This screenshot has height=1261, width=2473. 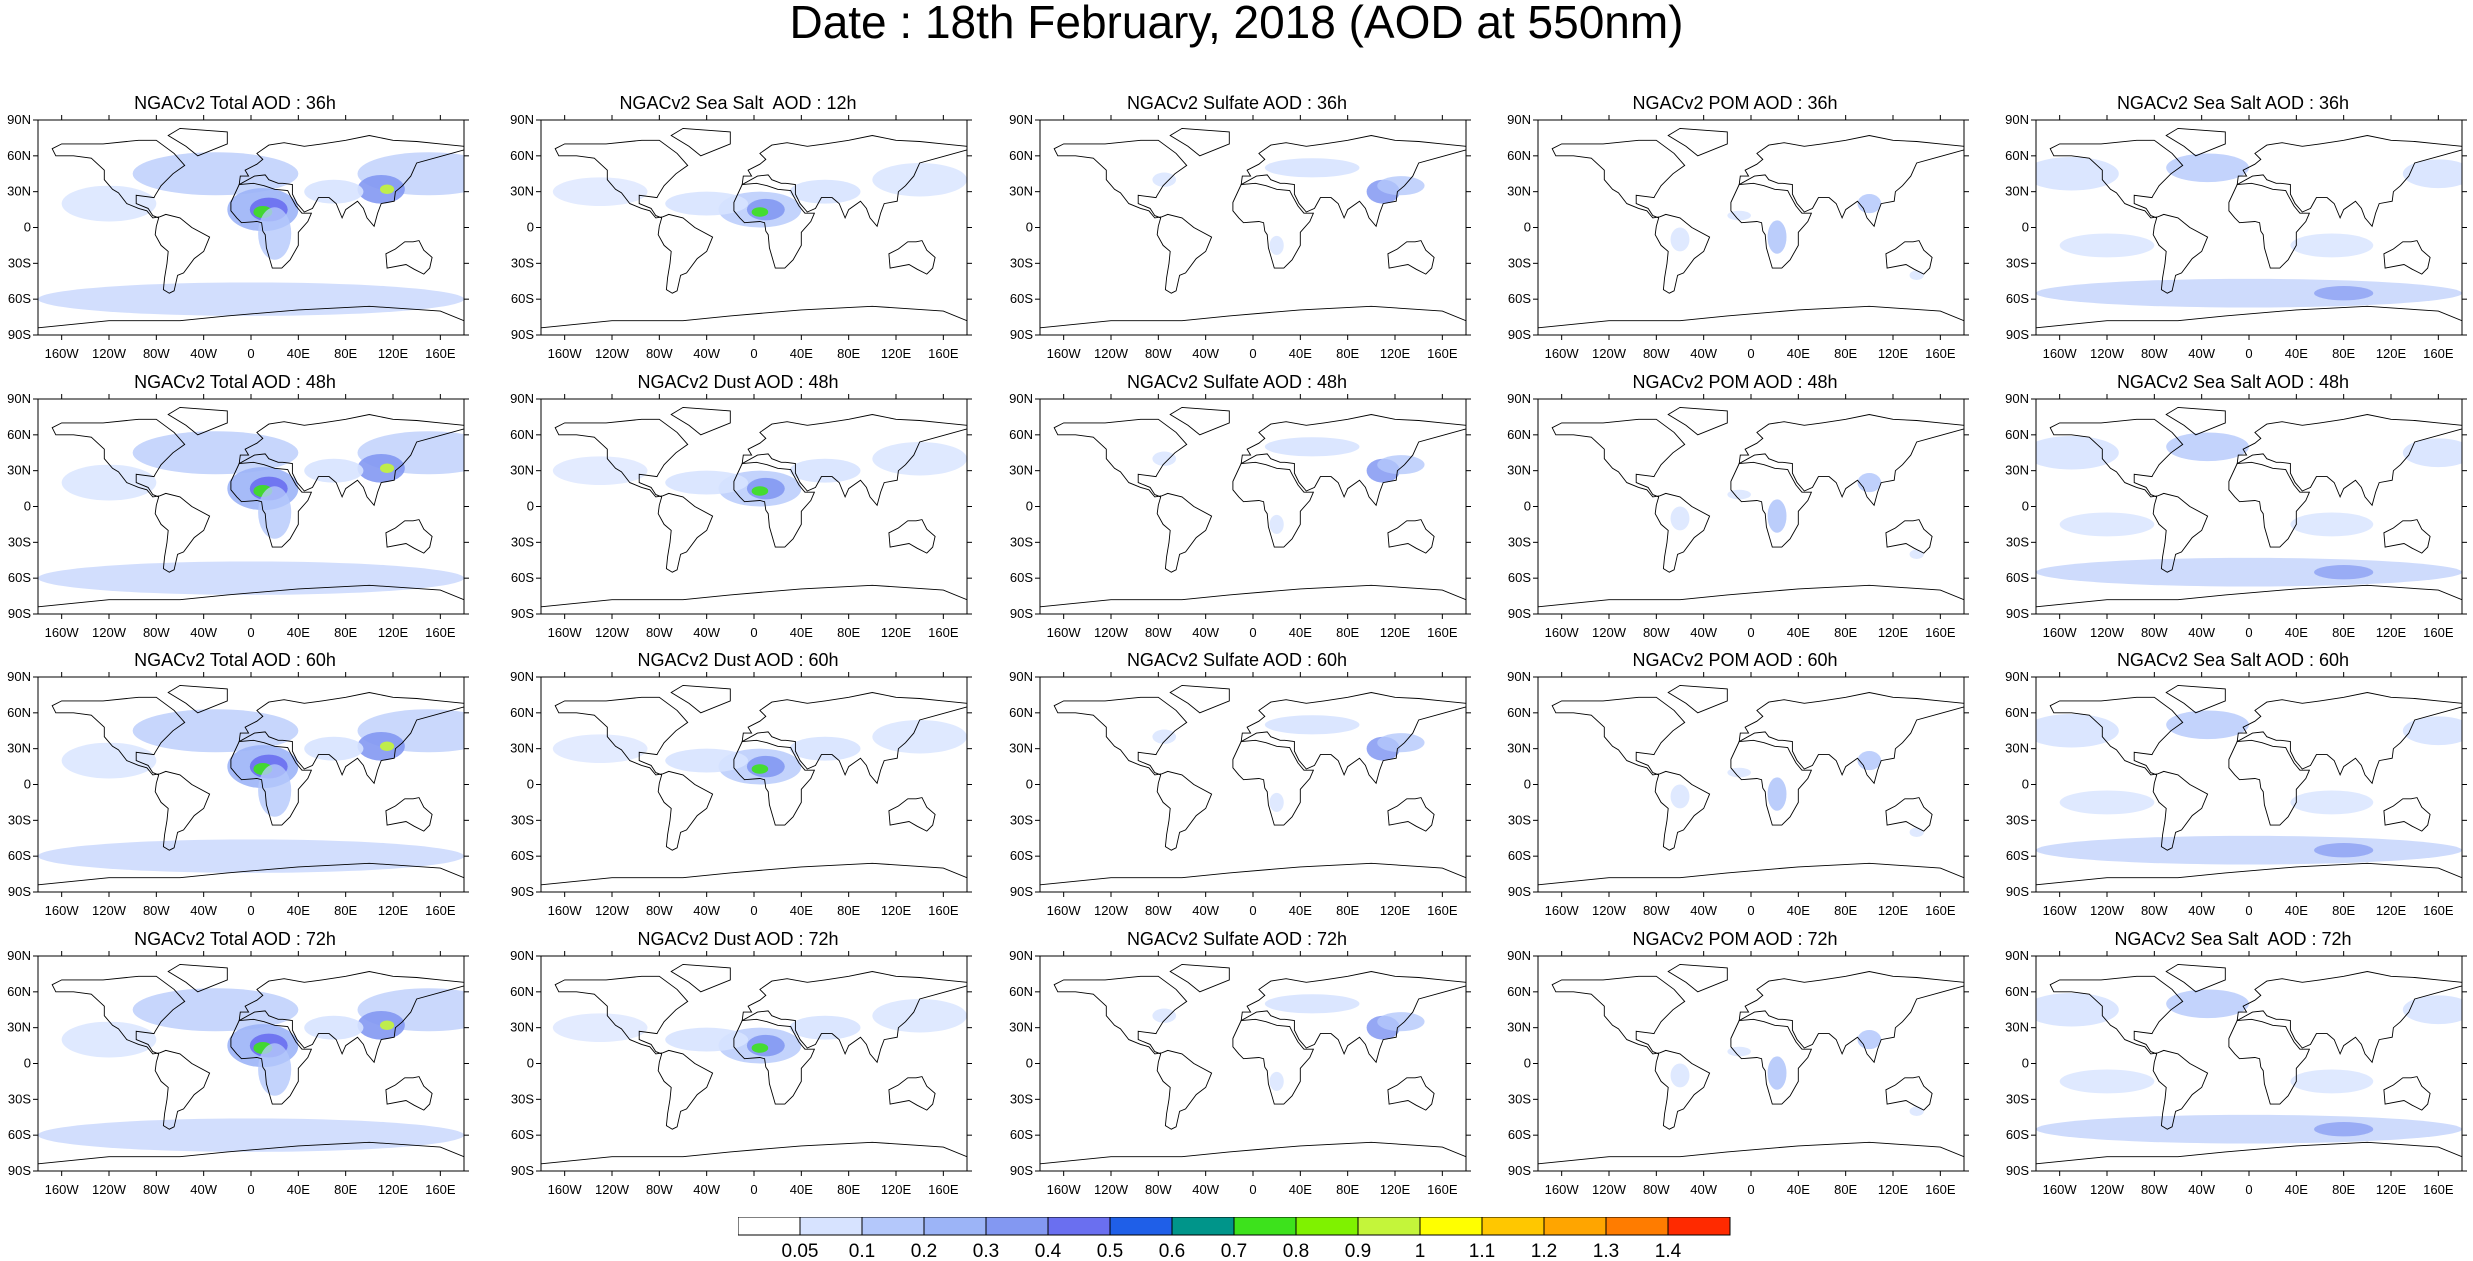 What do you see at coordinates (1420, 1251) in the screenshot?
I see `colorbar-label: 1` at bounding box center [1420, 1251].